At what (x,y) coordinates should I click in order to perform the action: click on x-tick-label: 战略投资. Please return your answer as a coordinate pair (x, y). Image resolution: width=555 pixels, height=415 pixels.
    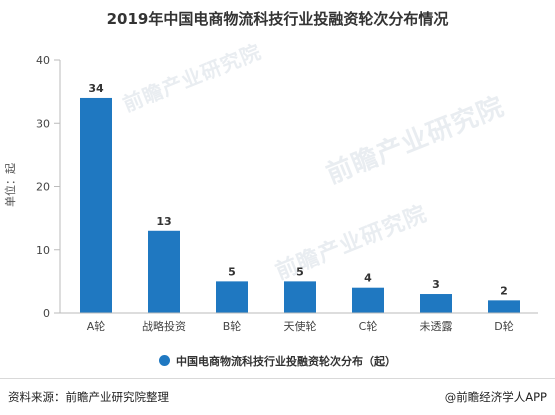
    Looking at the image, I should click on (164, 326).